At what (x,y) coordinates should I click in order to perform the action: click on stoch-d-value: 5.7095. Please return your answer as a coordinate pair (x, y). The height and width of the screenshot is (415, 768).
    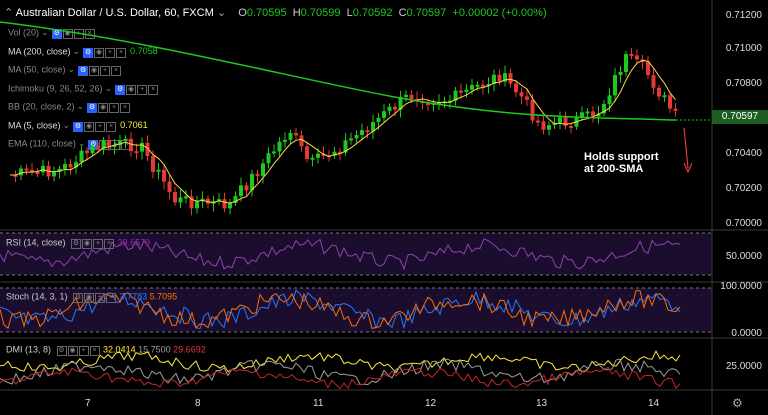
    Looking at the image, I should click on (163, 296).